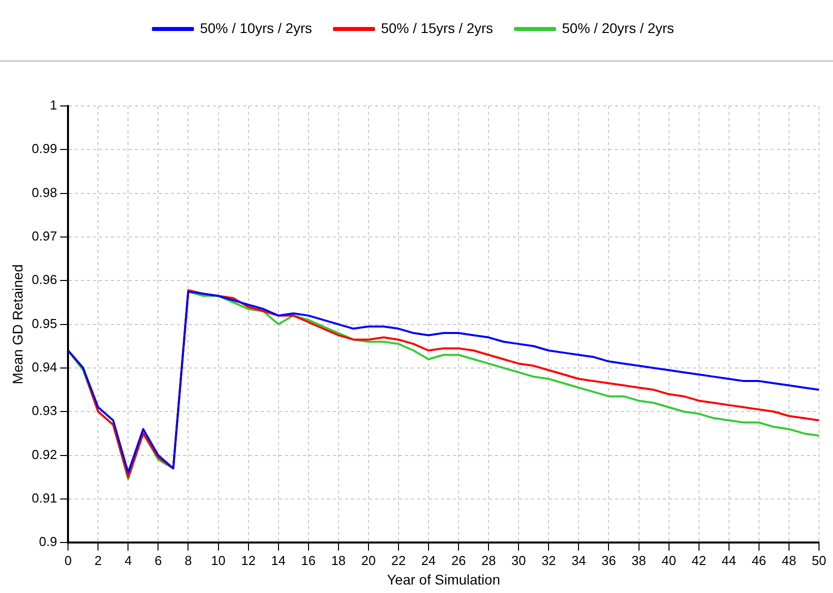  I want to click on x-tick-label: 20, so click(368, 560).